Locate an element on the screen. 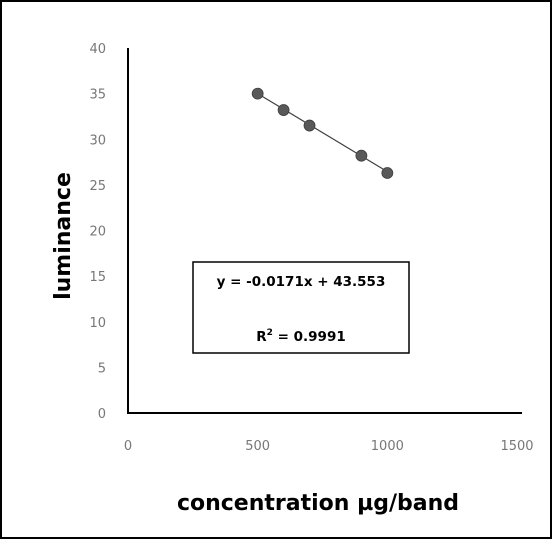 This screenshot has height=539, width=552. y-tick-labels: 0 5 10 15 20 25 30 35 40 is located at coordinates (97, 232).